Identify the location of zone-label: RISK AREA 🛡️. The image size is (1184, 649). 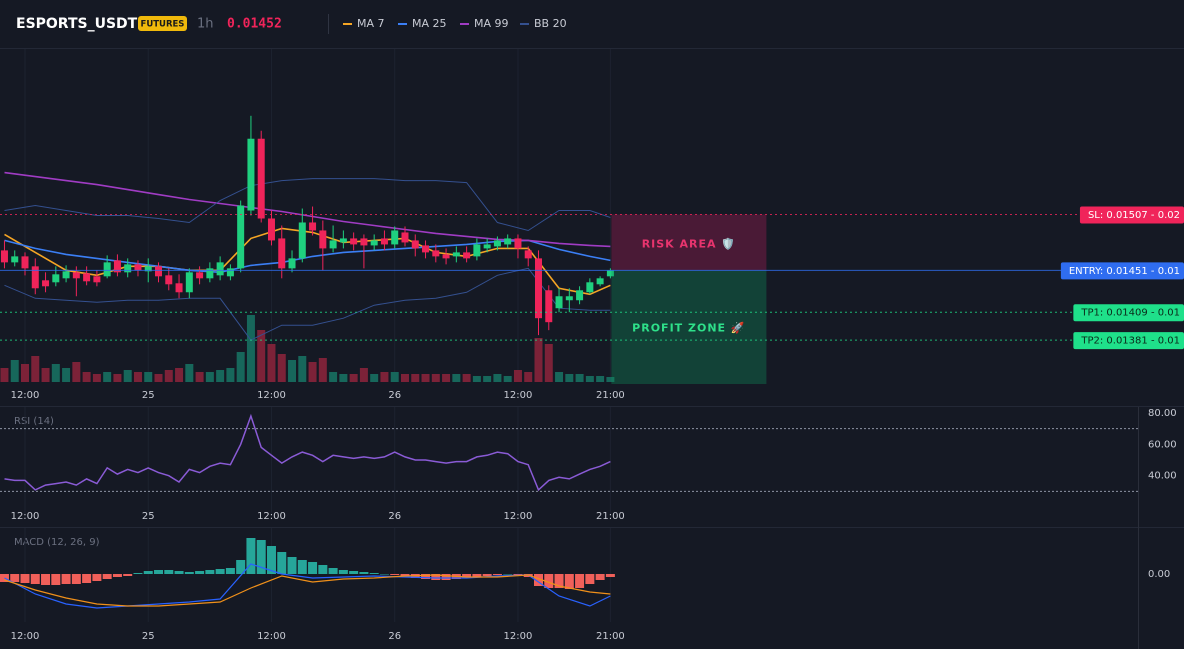
(689, 244).